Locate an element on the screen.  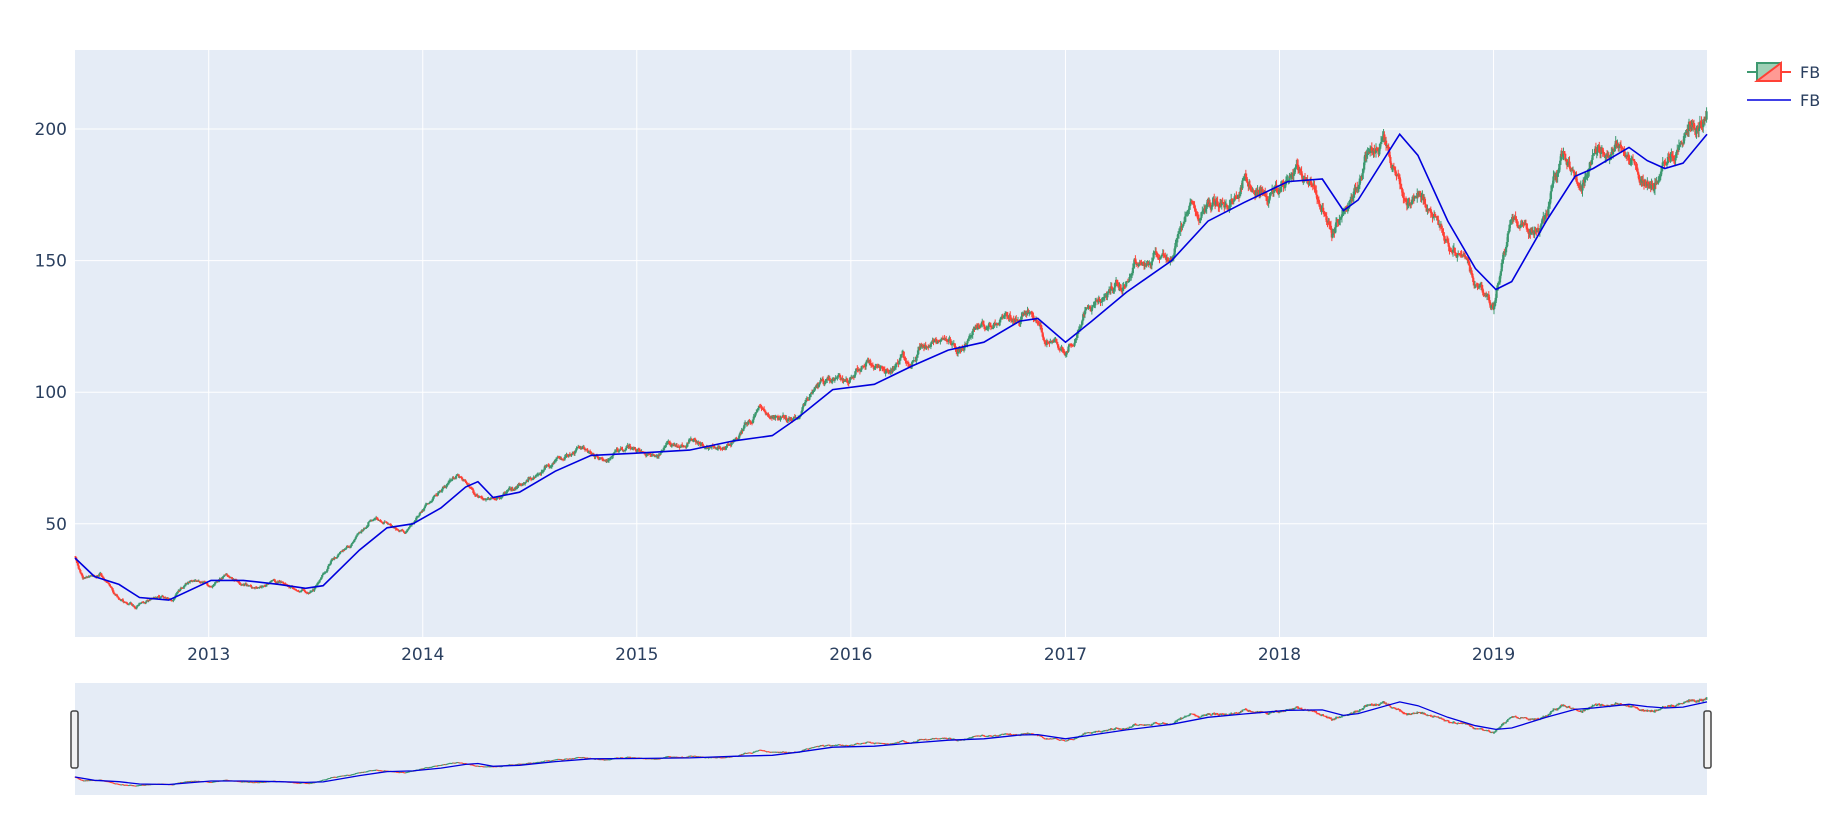
y-tick-label: 150 is located at coordinates (51, 262).